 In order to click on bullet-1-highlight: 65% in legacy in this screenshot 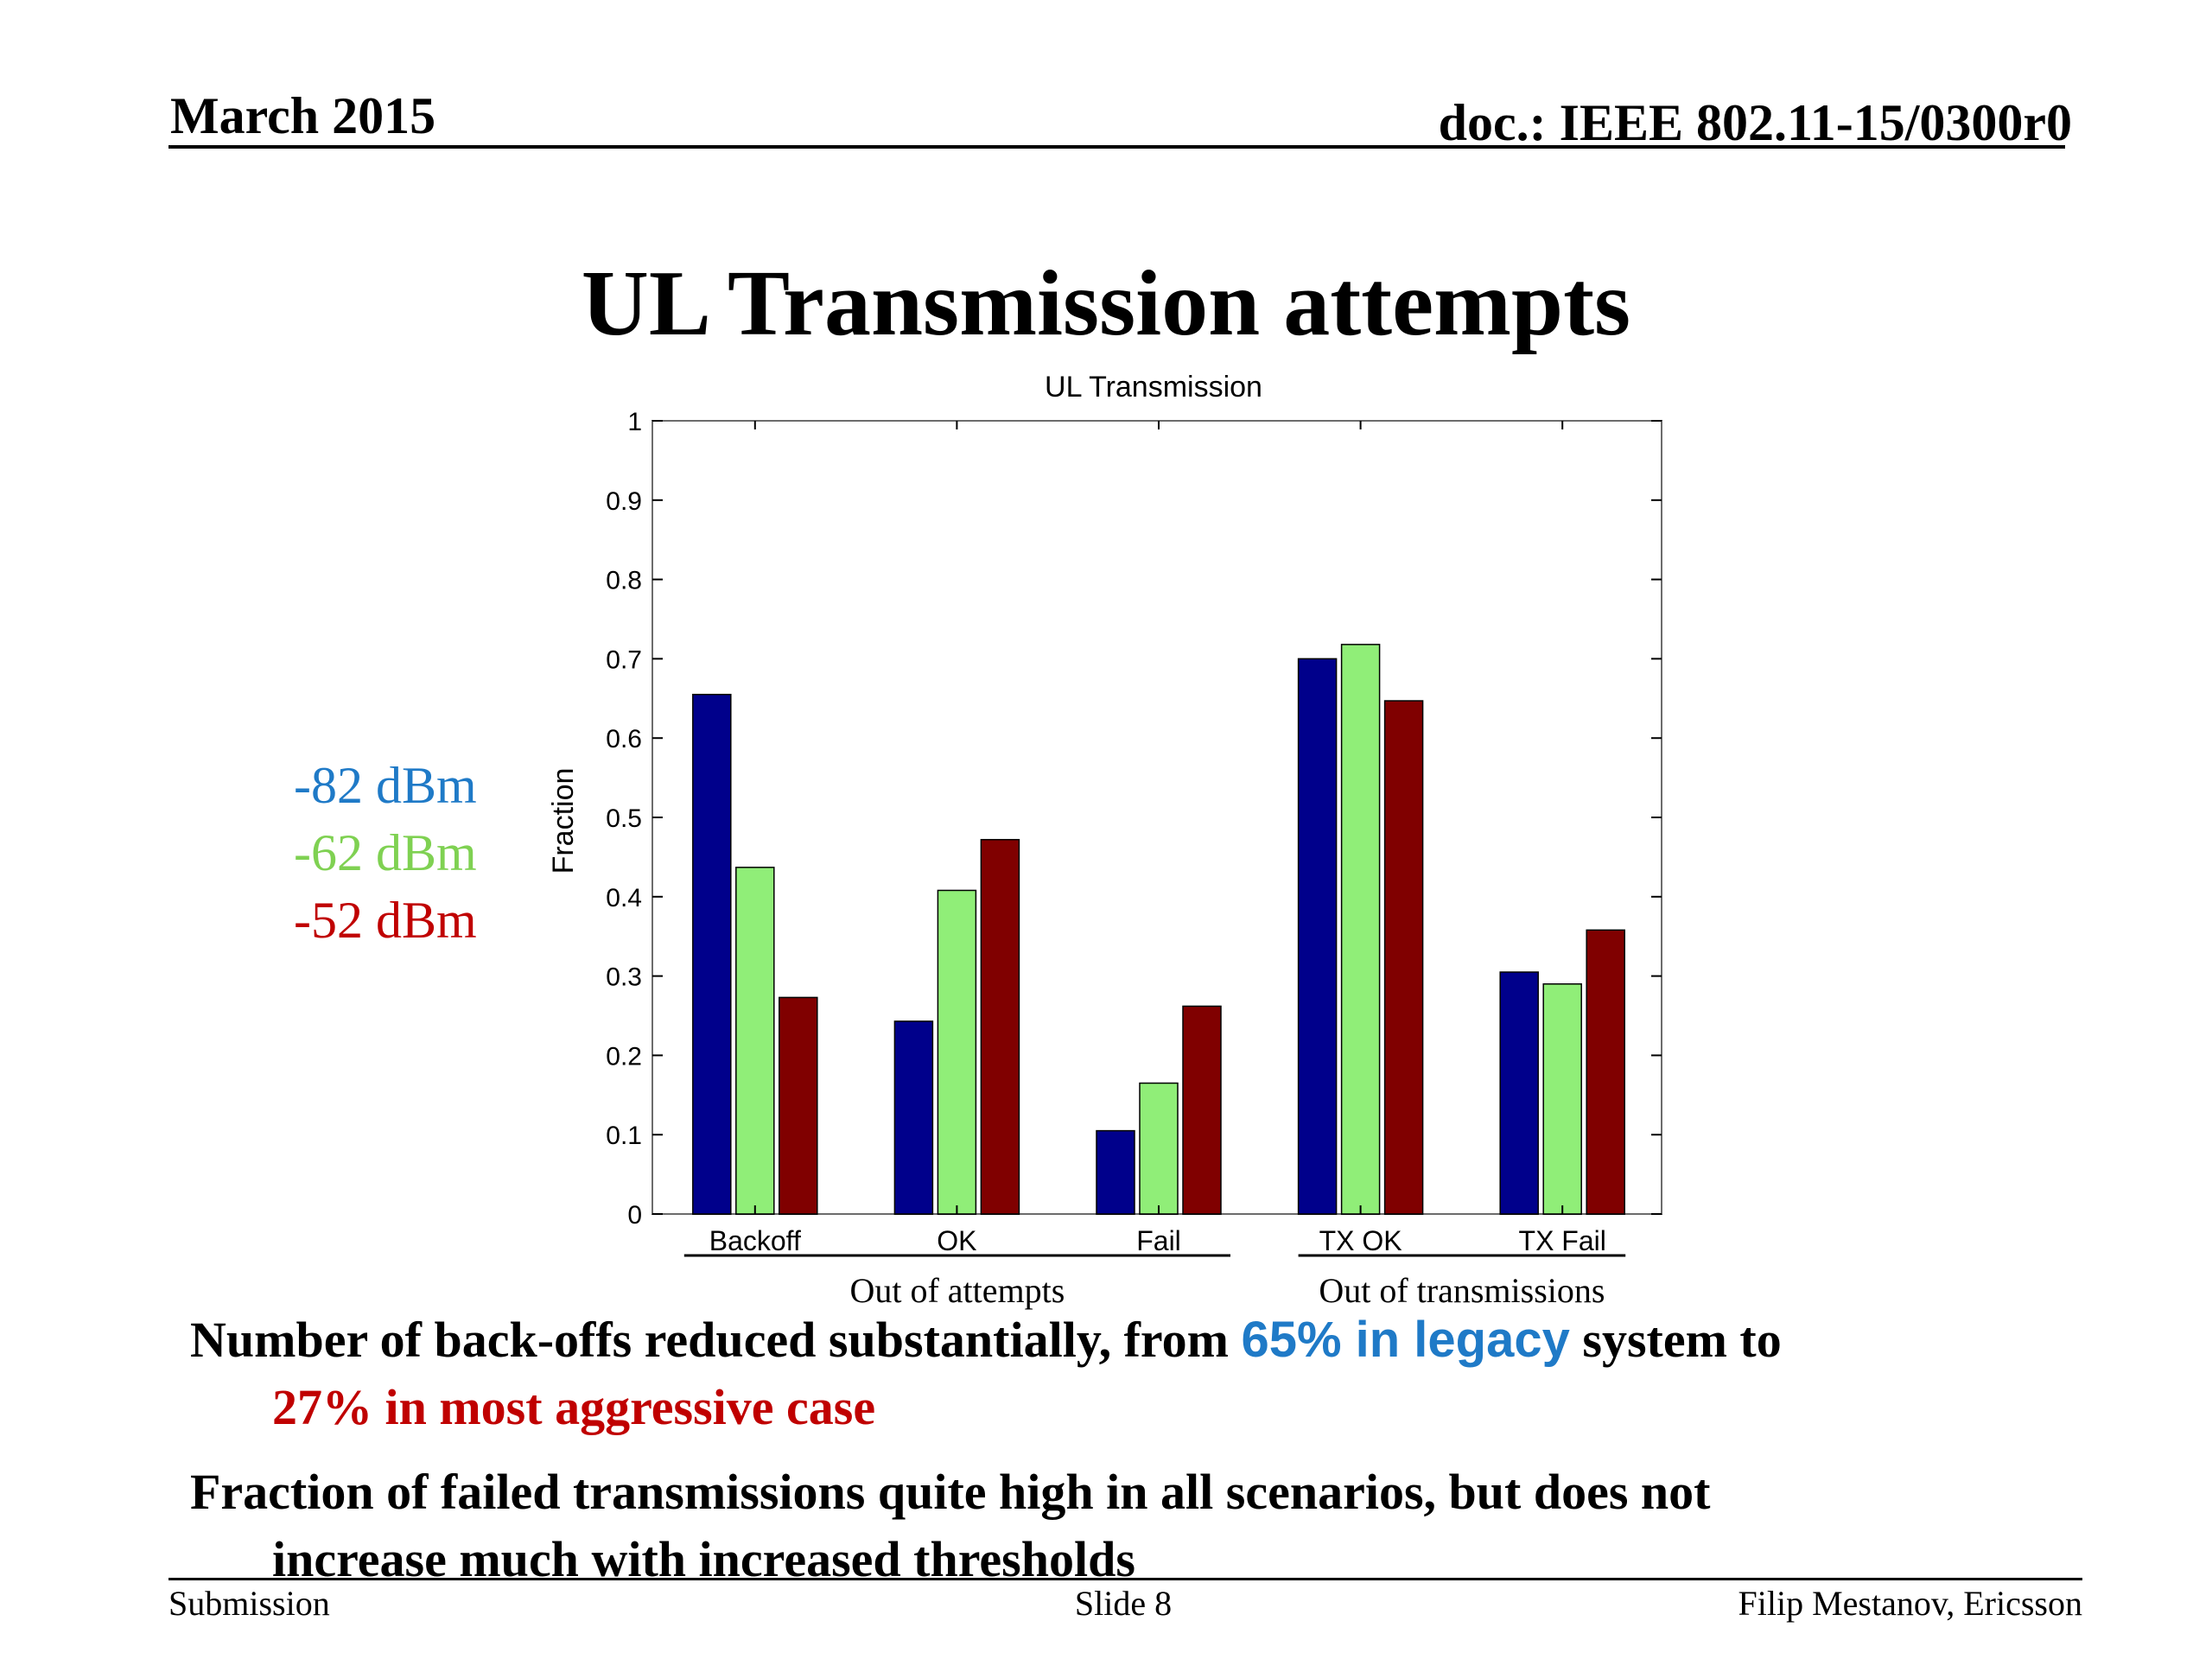, I will do `click(1405, 1340)`.